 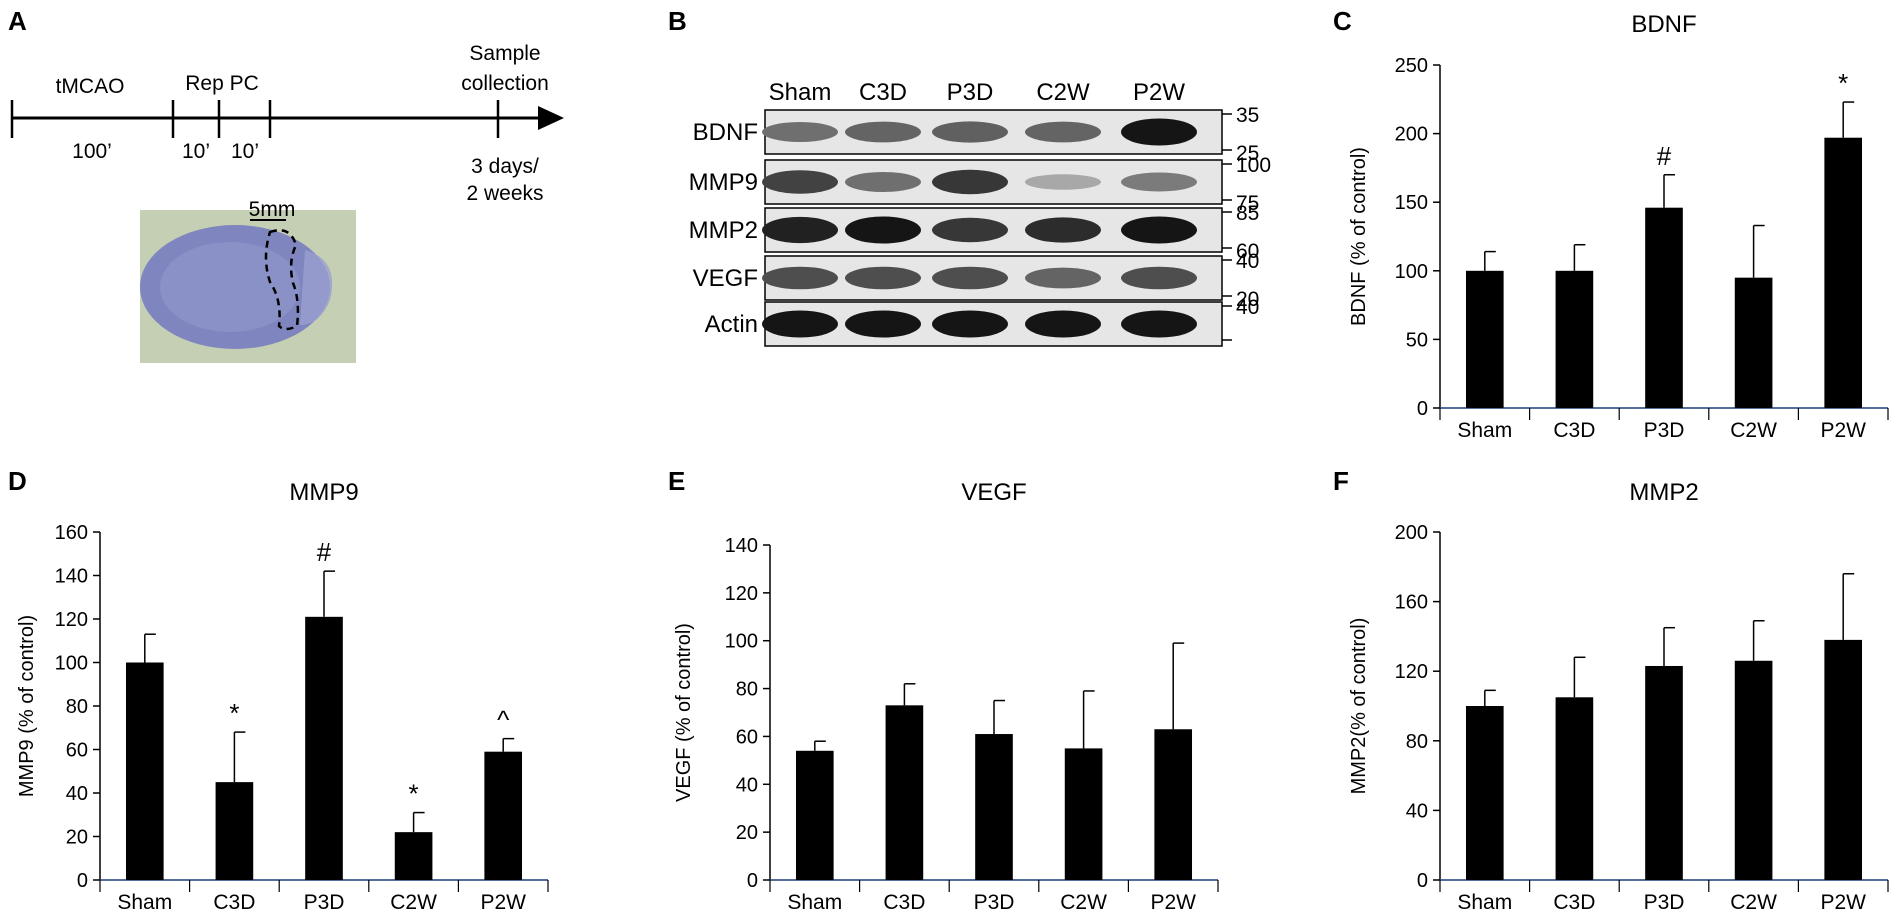 What do you see at coordinates (1359, 706) in the screenshot?
I see `y-axis-label: MMP2(% of control)` at bounding box center [1359, 706].